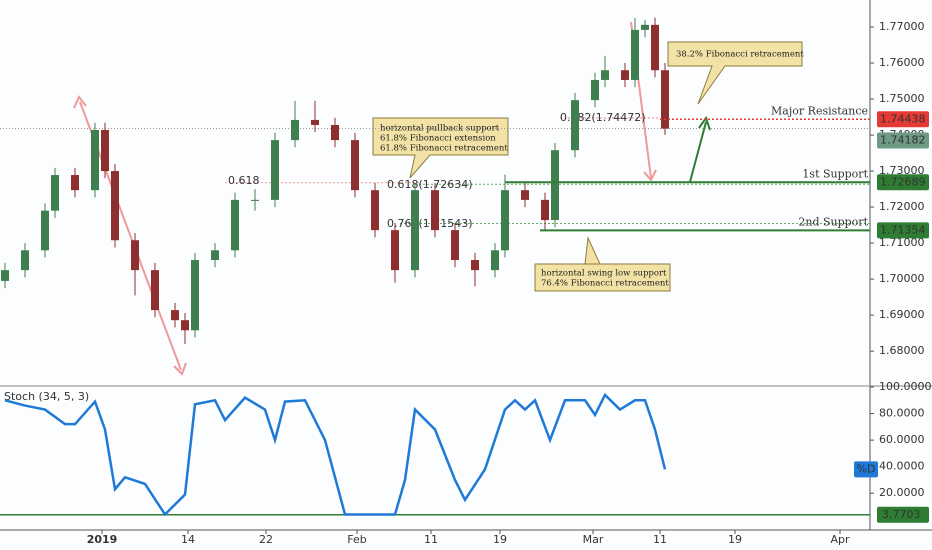 The image size is (932, 550). What do you see at coordinates (902, 413) in the screenshot?
I see `stoch-tick-label: 80.0000` at bounding box center [902, 413].